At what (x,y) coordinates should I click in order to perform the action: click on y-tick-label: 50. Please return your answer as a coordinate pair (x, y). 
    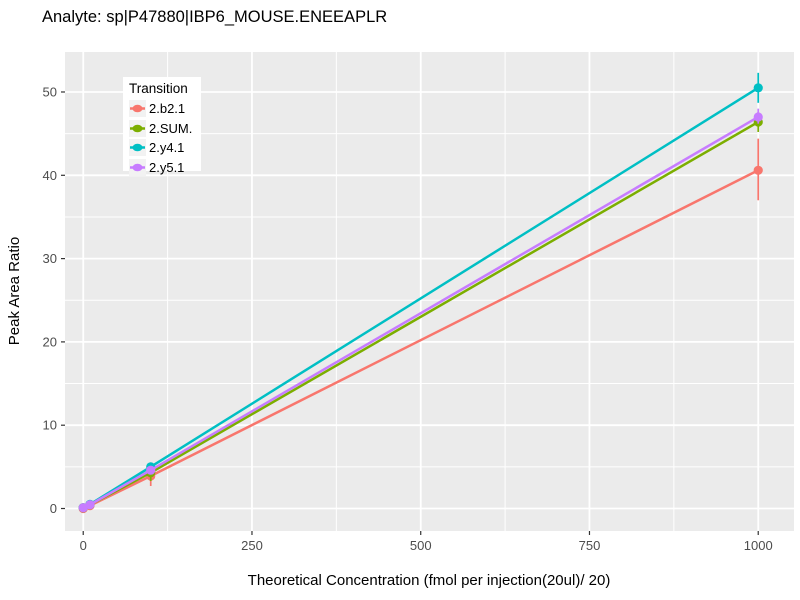
    Looking at the image, I should click on (50, 91).